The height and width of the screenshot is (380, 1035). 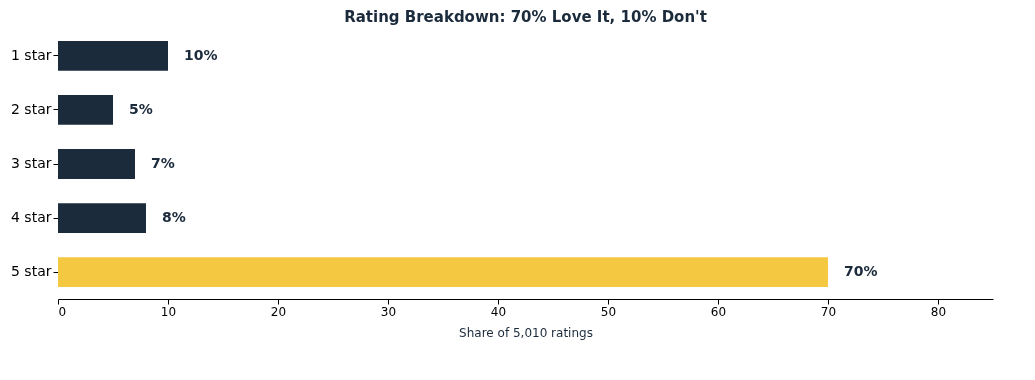 I want to click on x-tick-label: 80, so click(x=938, y=311).